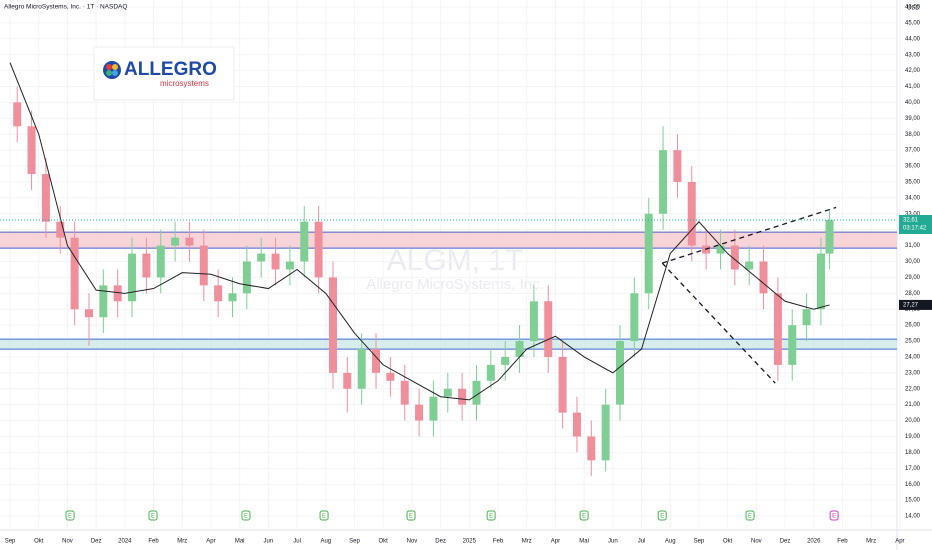 The height and width of the screenshot is (550, 932). Describe the element at coordinates (913, 262) in the screenshot. I see `y-tick-label: 30,00` at that location.